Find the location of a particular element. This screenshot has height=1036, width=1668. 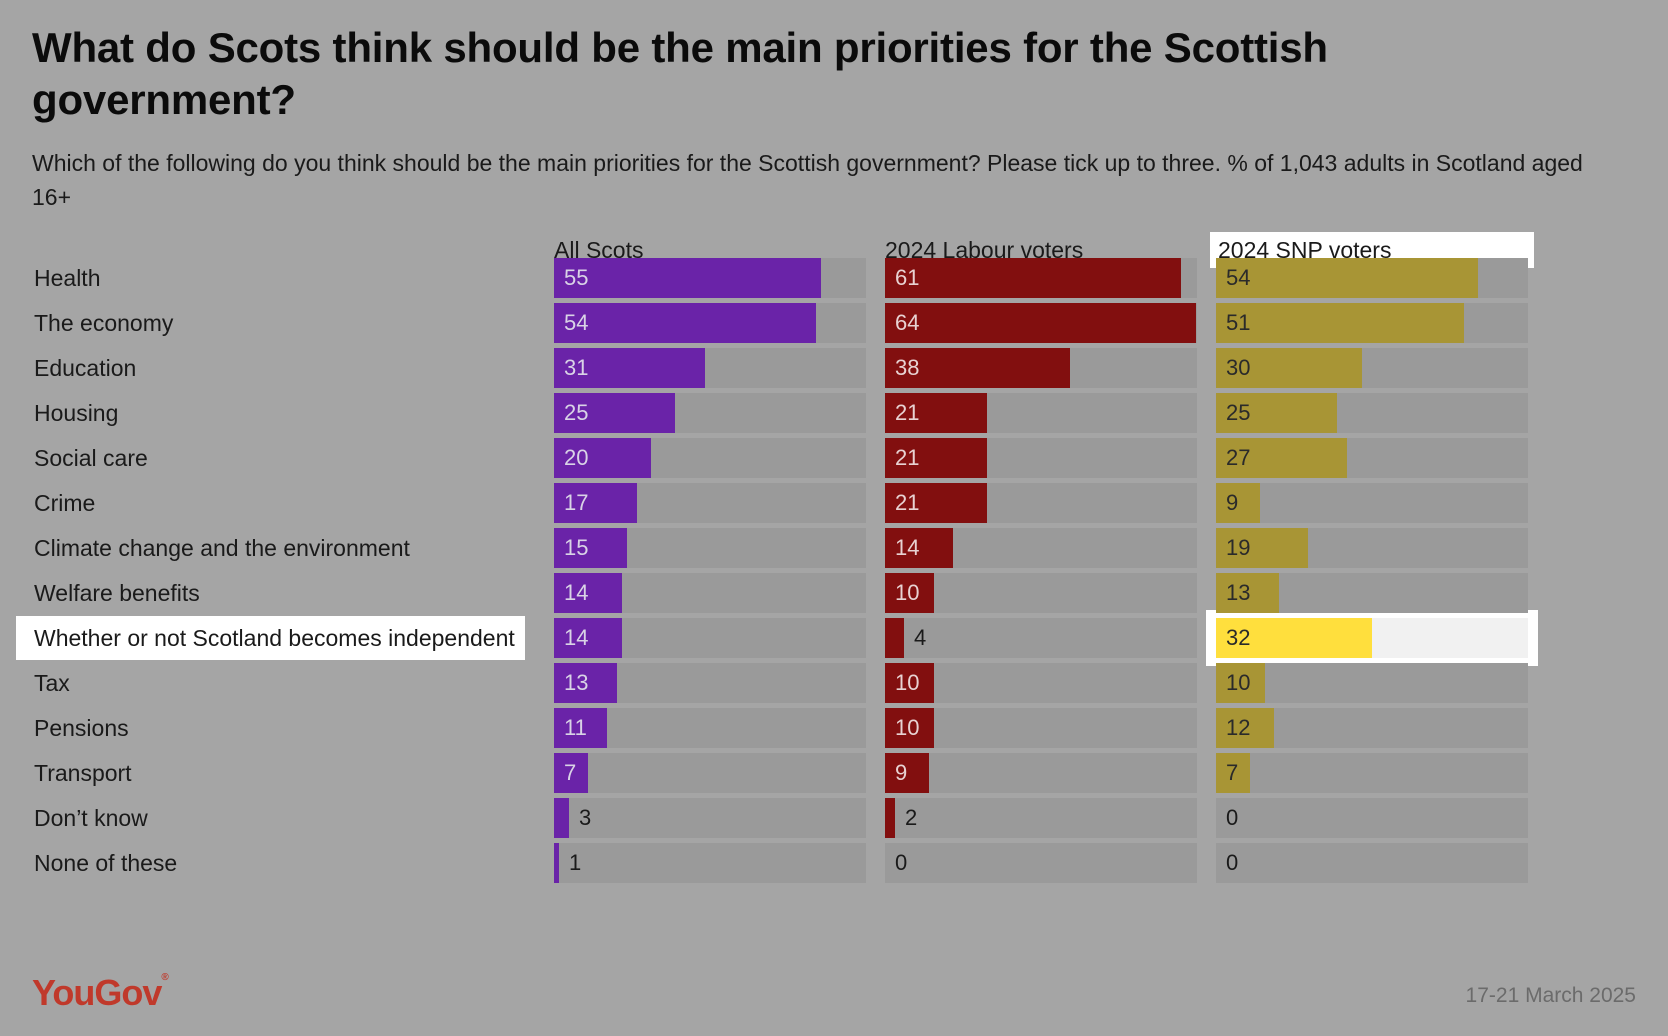

category-label-none-of-these: None of these is located at coordinates (106, 863).